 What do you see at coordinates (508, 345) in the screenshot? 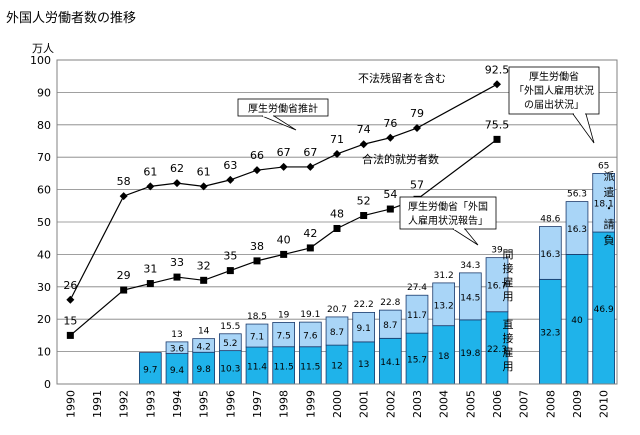
I see `direct-employment-label: 直接雇用` at bounding box center [508, 345].